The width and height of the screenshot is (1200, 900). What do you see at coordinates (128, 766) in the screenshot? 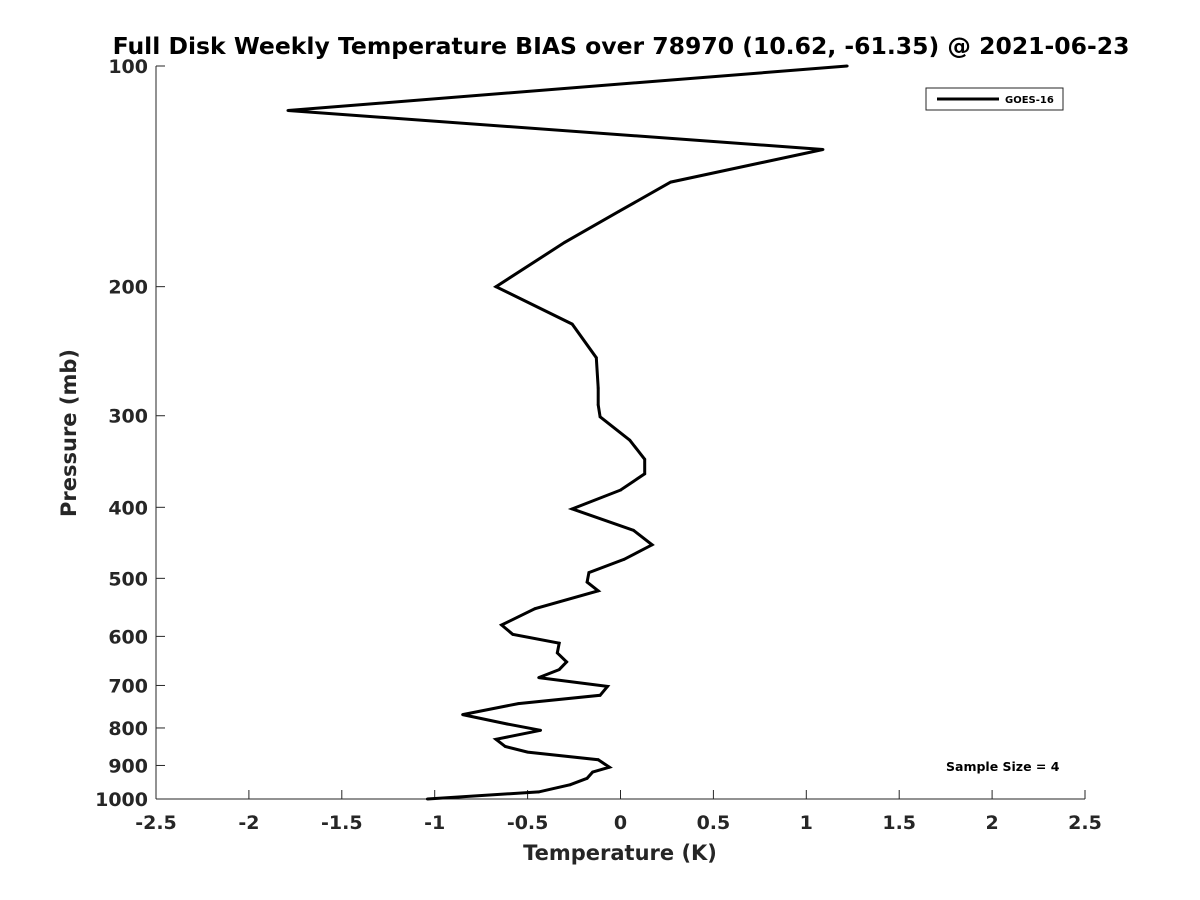
I see `y-tick-label: 900` at bounding box center [128, 766].